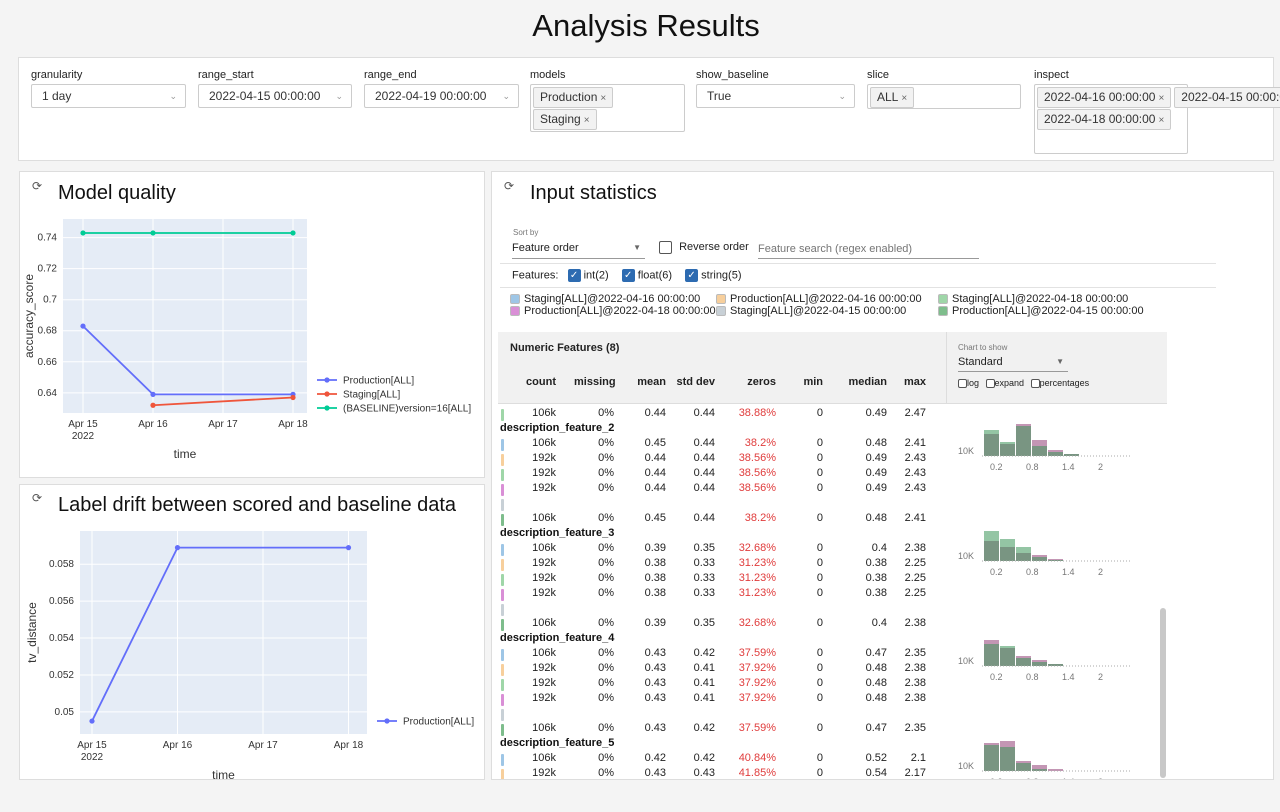  I want to click on model-tag: Staging ×, so click(565, 119).